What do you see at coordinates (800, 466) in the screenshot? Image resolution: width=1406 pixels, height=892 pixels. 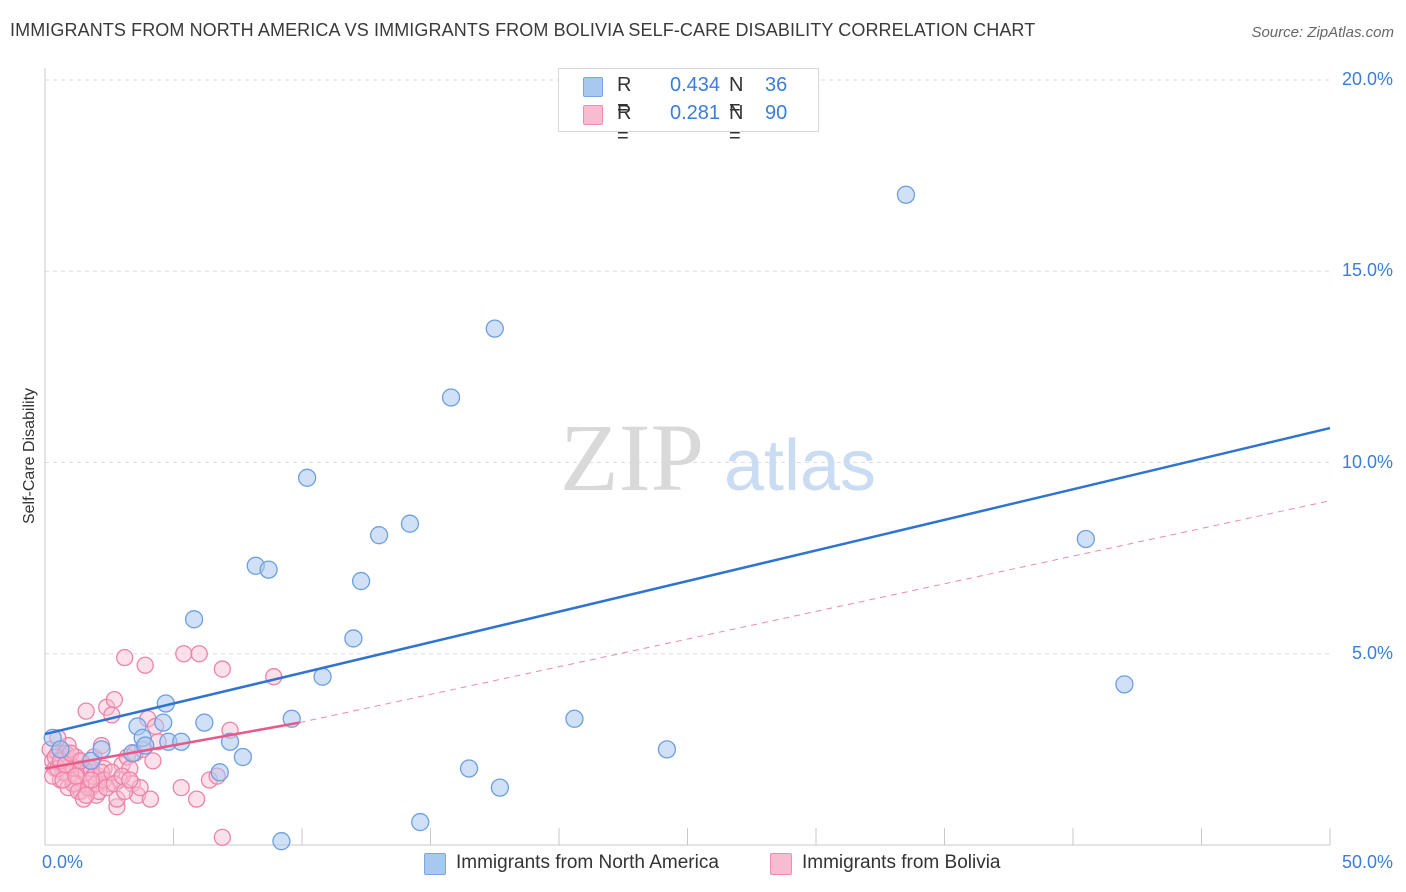 I see `watermark-atlas: atlas` at bounding box center [800, 466].